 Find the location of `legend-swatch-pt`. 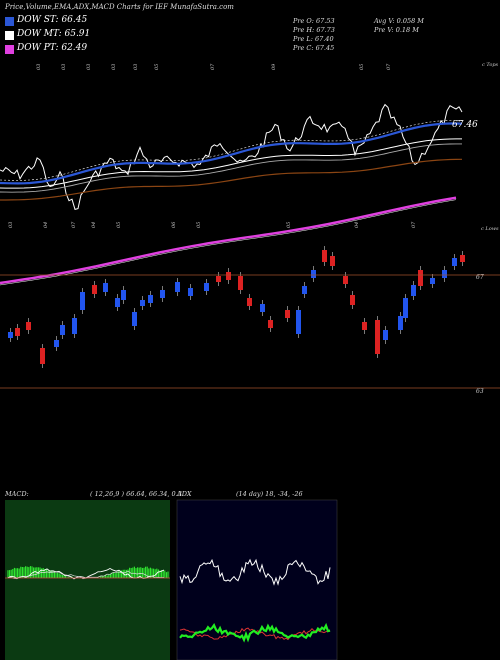

legend-swatch-pt is located at coordinates (9, 49).